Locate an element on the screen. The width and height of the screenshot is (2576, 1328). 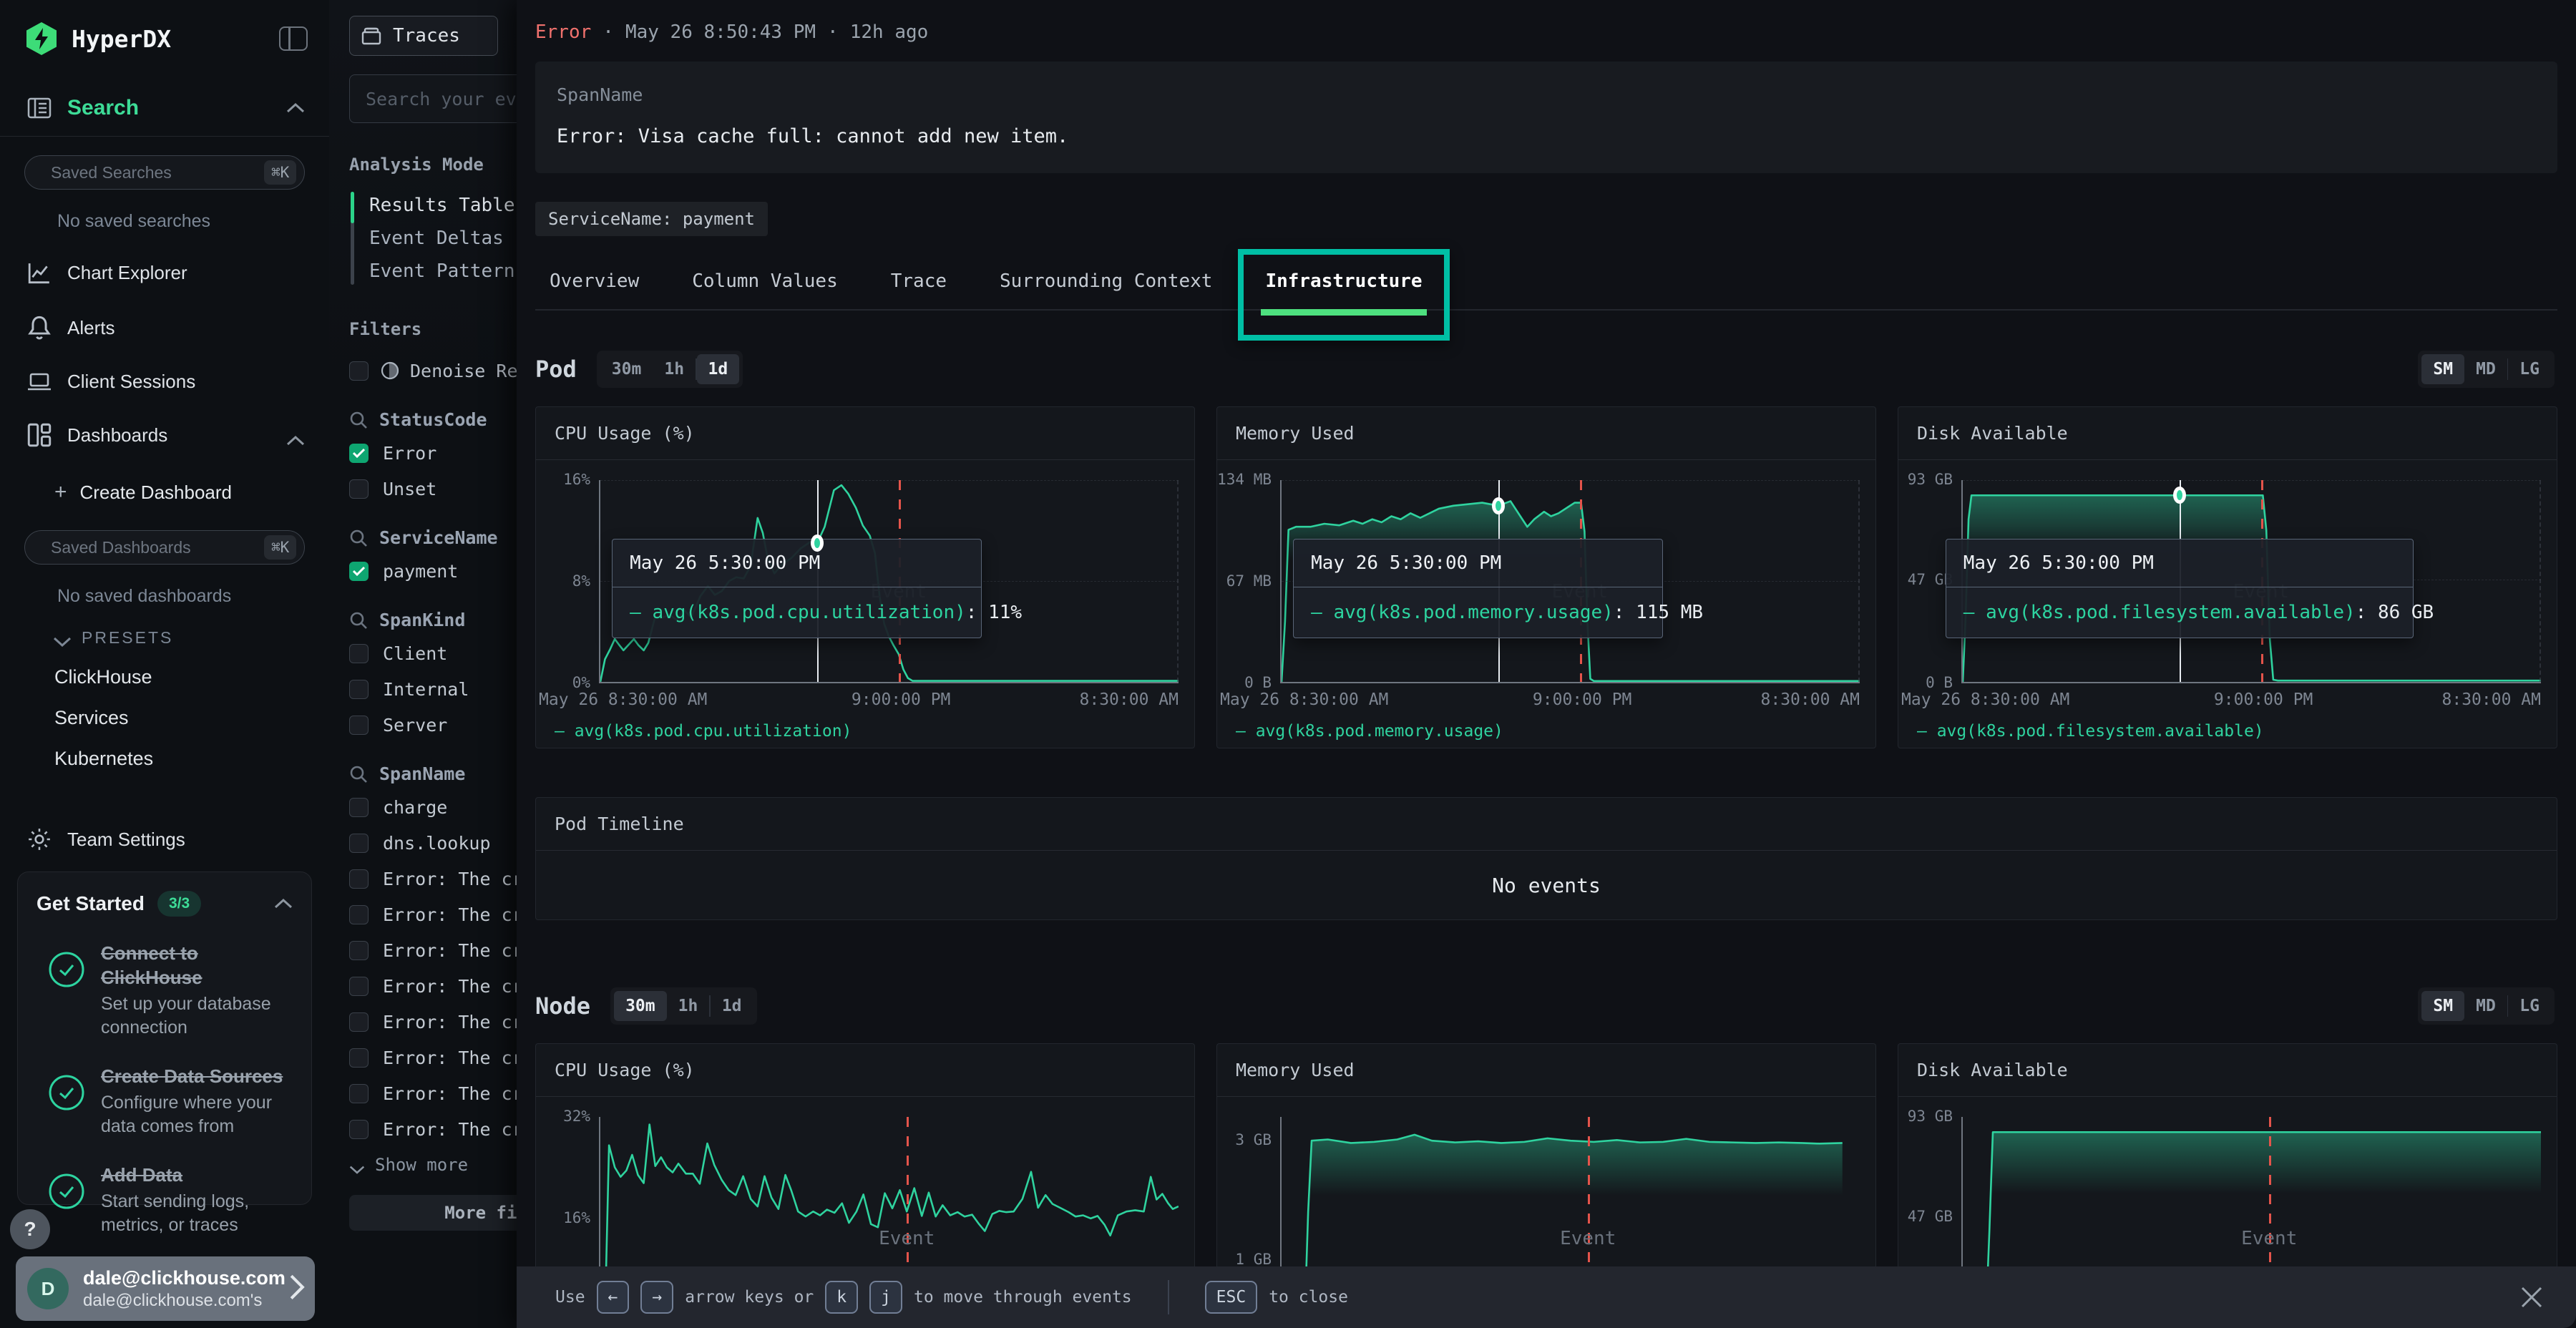
saved-searches-search: ⌘K is located at coordinates (164, 173).